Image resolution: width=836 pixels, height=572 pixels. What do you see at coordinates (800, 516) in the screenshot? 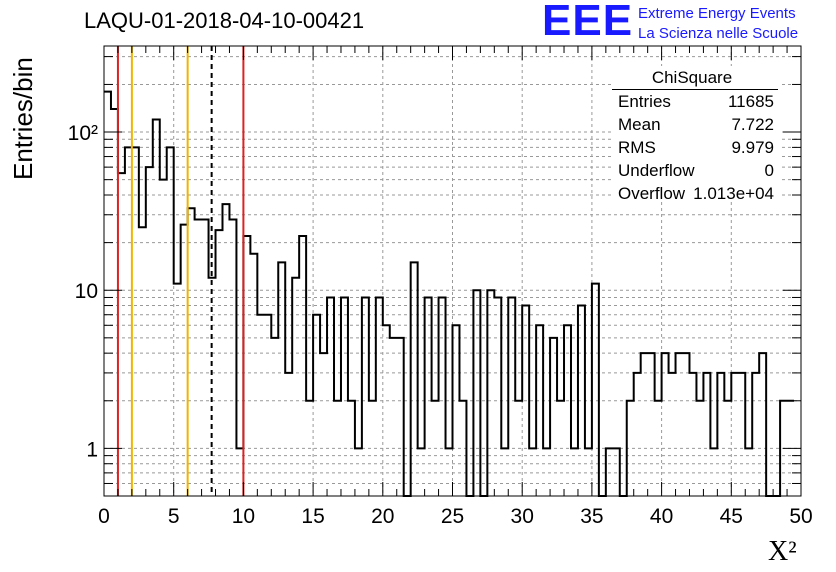
I see `x-tick-label: 50` at bounding box center [800, 516].